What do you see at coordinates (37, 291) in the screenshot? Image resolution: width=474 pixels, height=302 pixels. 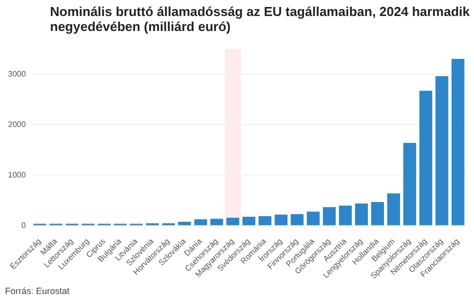 I see `text: Forrás: Eurostat` at bounding box center [37, 291].